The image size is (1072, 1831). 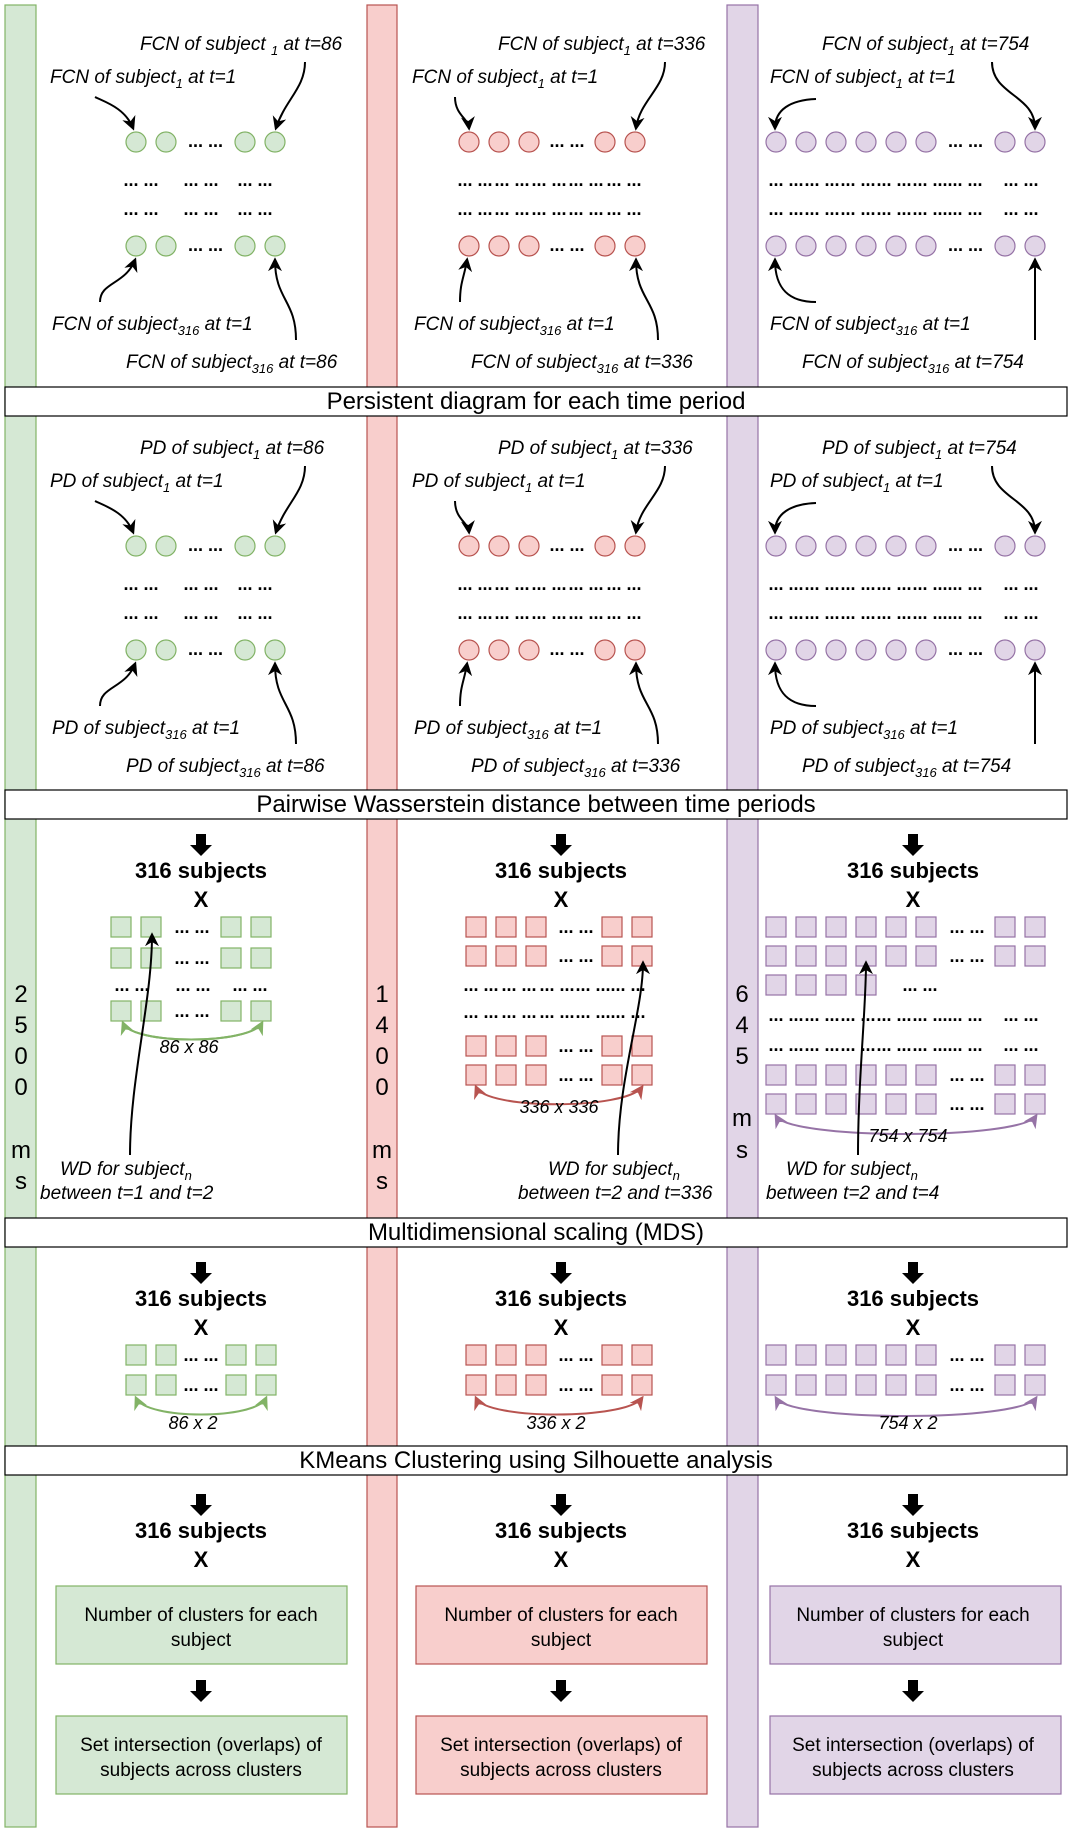 I want to click on wd-matrix-size: 336 x 336, so click(x=559, y=1107).